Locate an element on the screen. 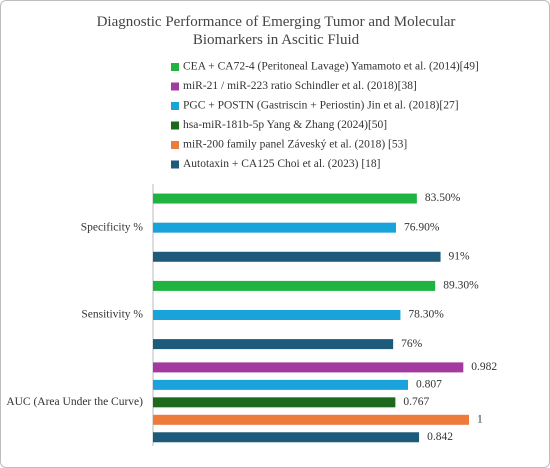 This screenshot has height=468, width=550. category-label: AUC (Area Under the Curve) is located at coordinates (74, 402).